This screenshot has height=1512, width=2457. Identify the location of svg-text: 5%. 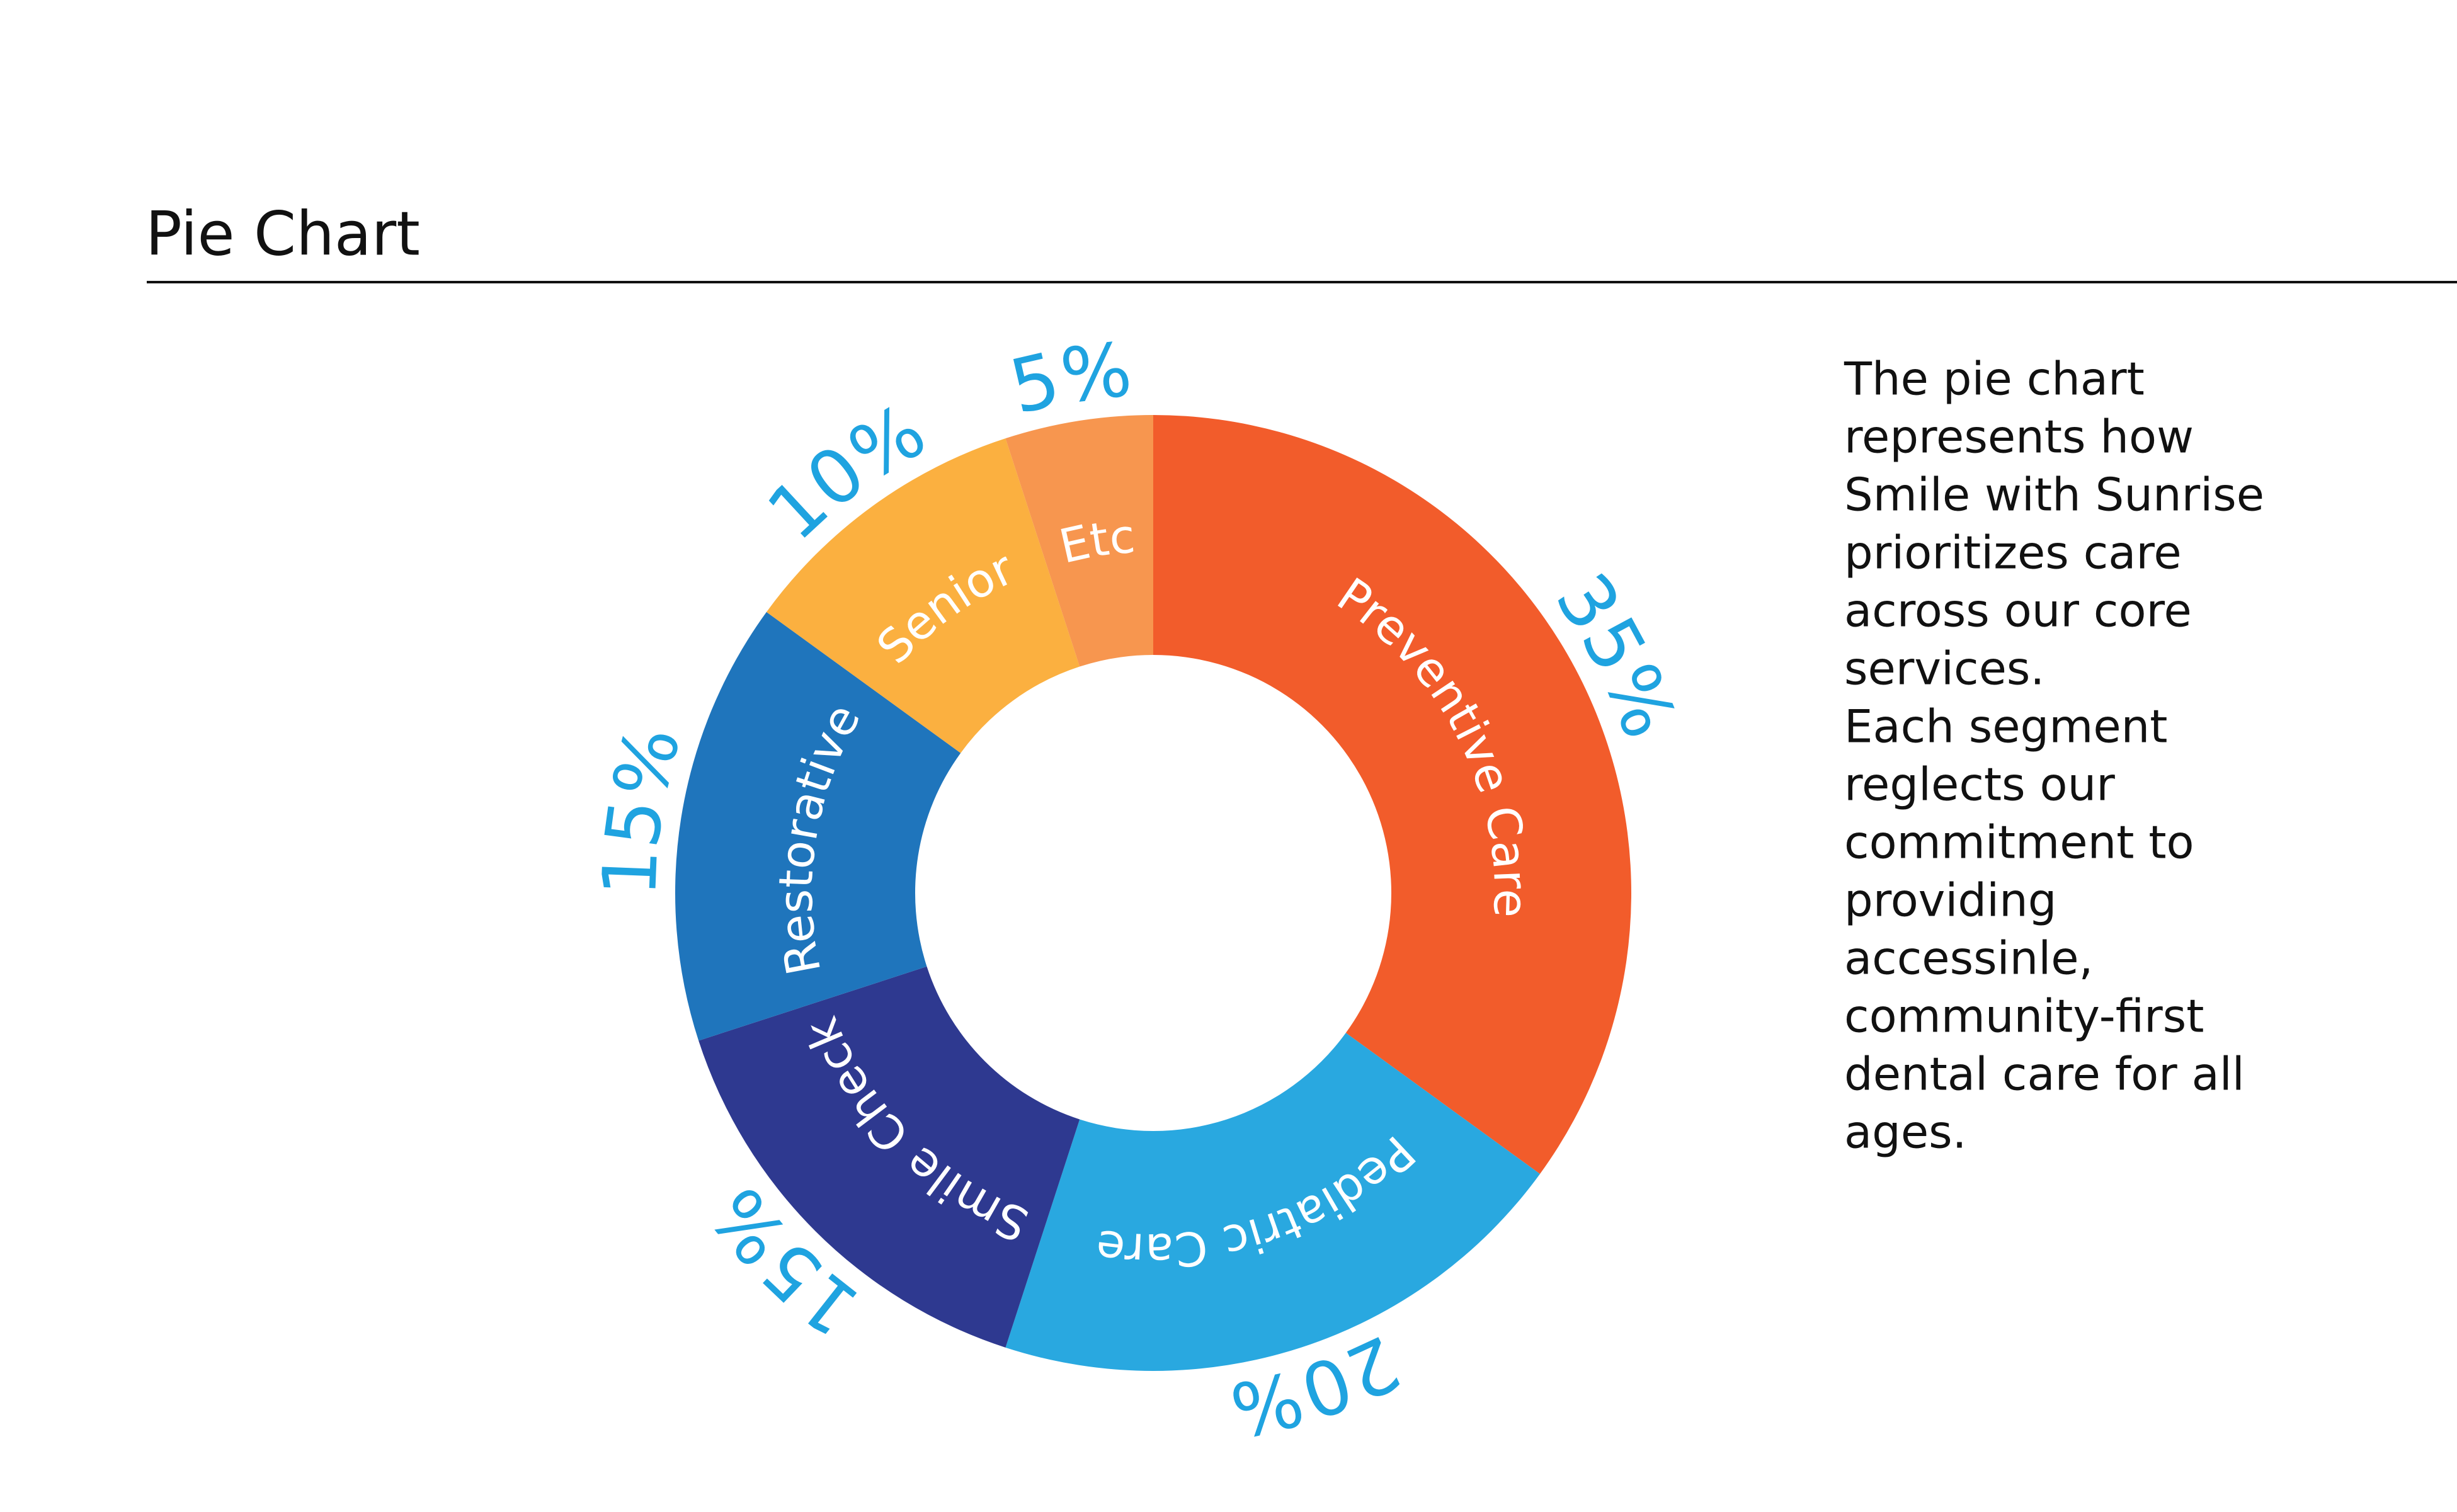
(1069, 379).